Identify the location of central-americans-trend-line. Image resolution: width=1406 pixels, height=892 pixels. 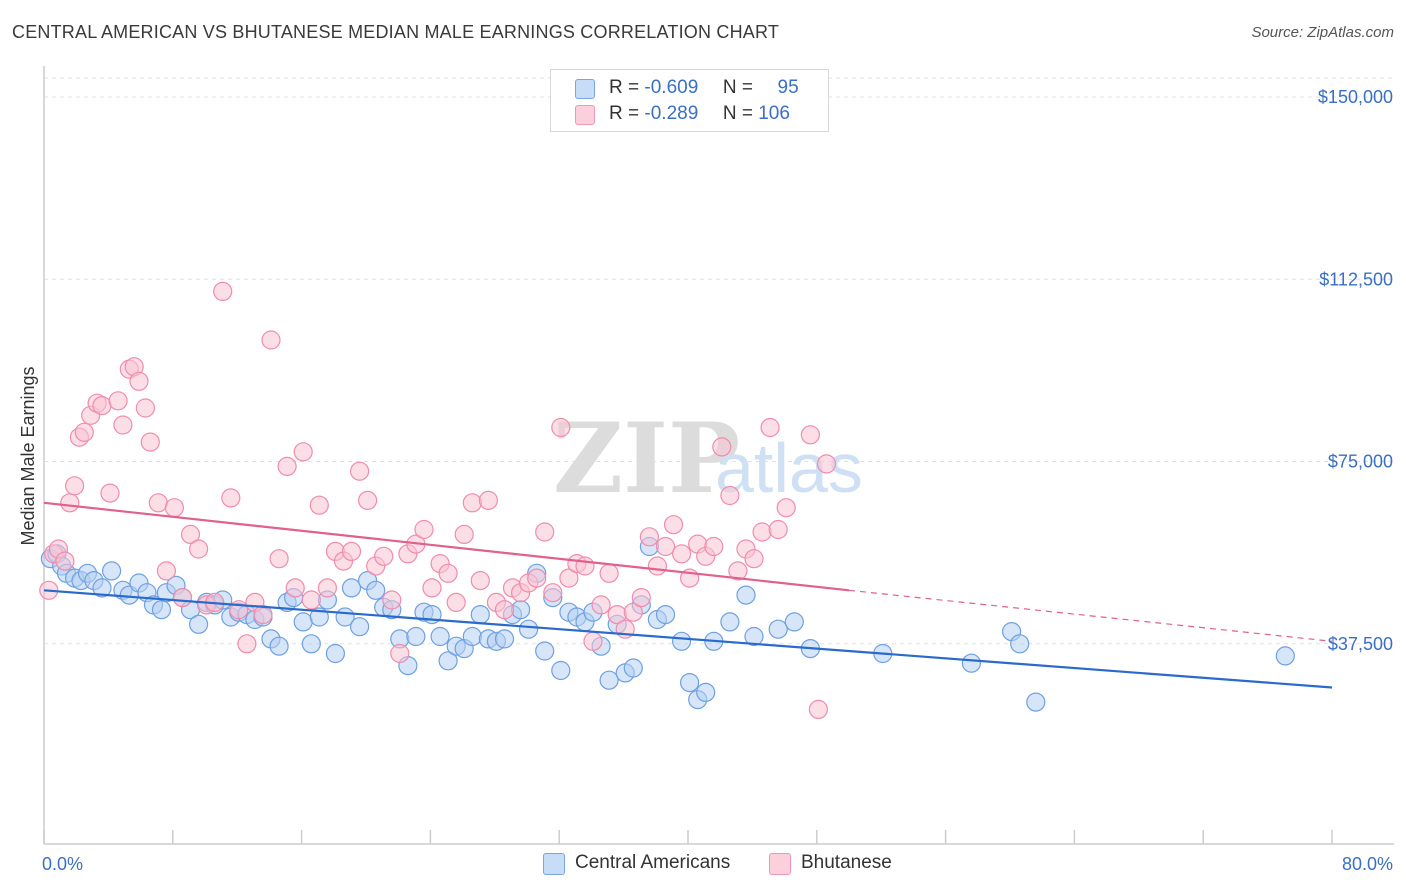
(688, 639).